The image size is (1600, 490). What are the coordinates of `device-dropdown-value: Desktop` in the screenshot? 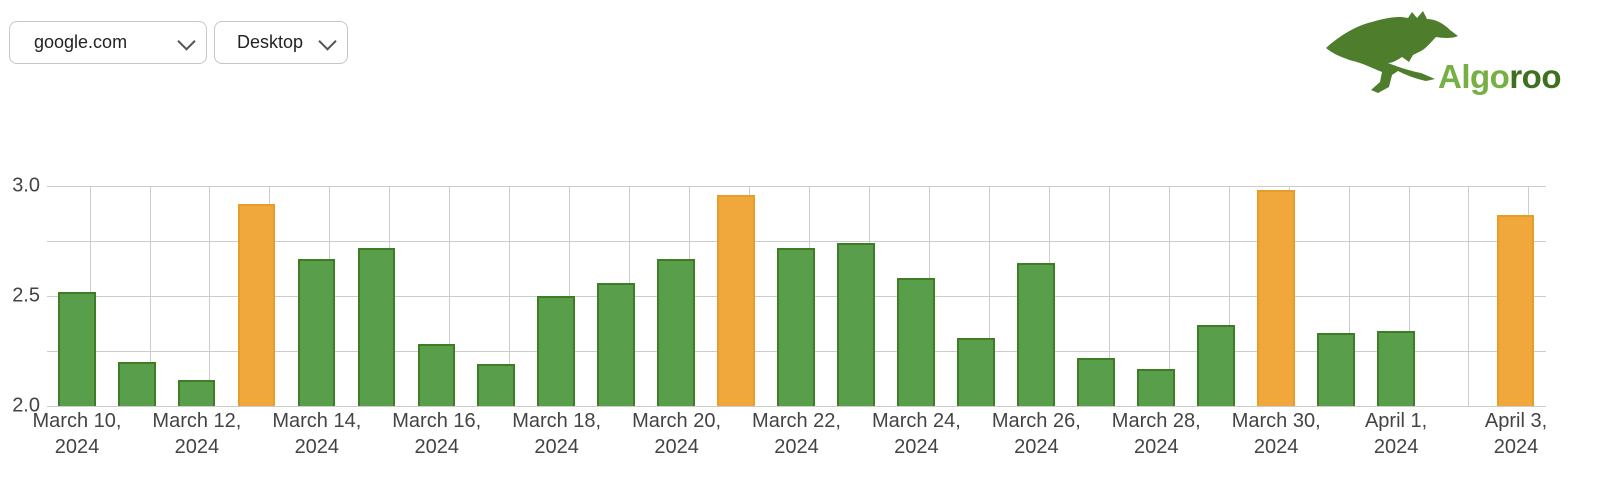 It's located at (270, 42).